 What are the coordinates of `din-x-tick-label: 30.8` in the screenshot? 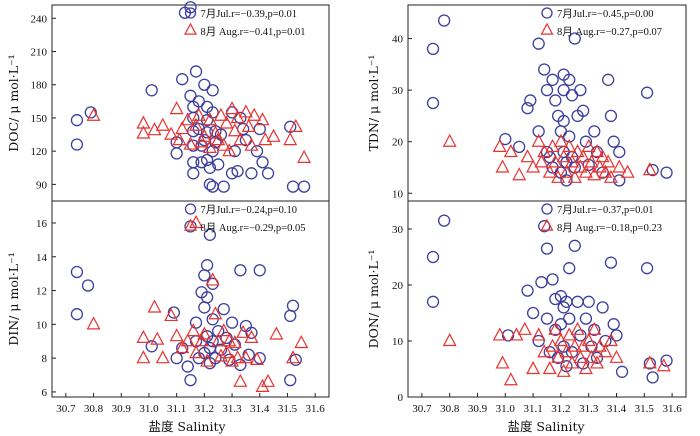 It's located at (94, 409).